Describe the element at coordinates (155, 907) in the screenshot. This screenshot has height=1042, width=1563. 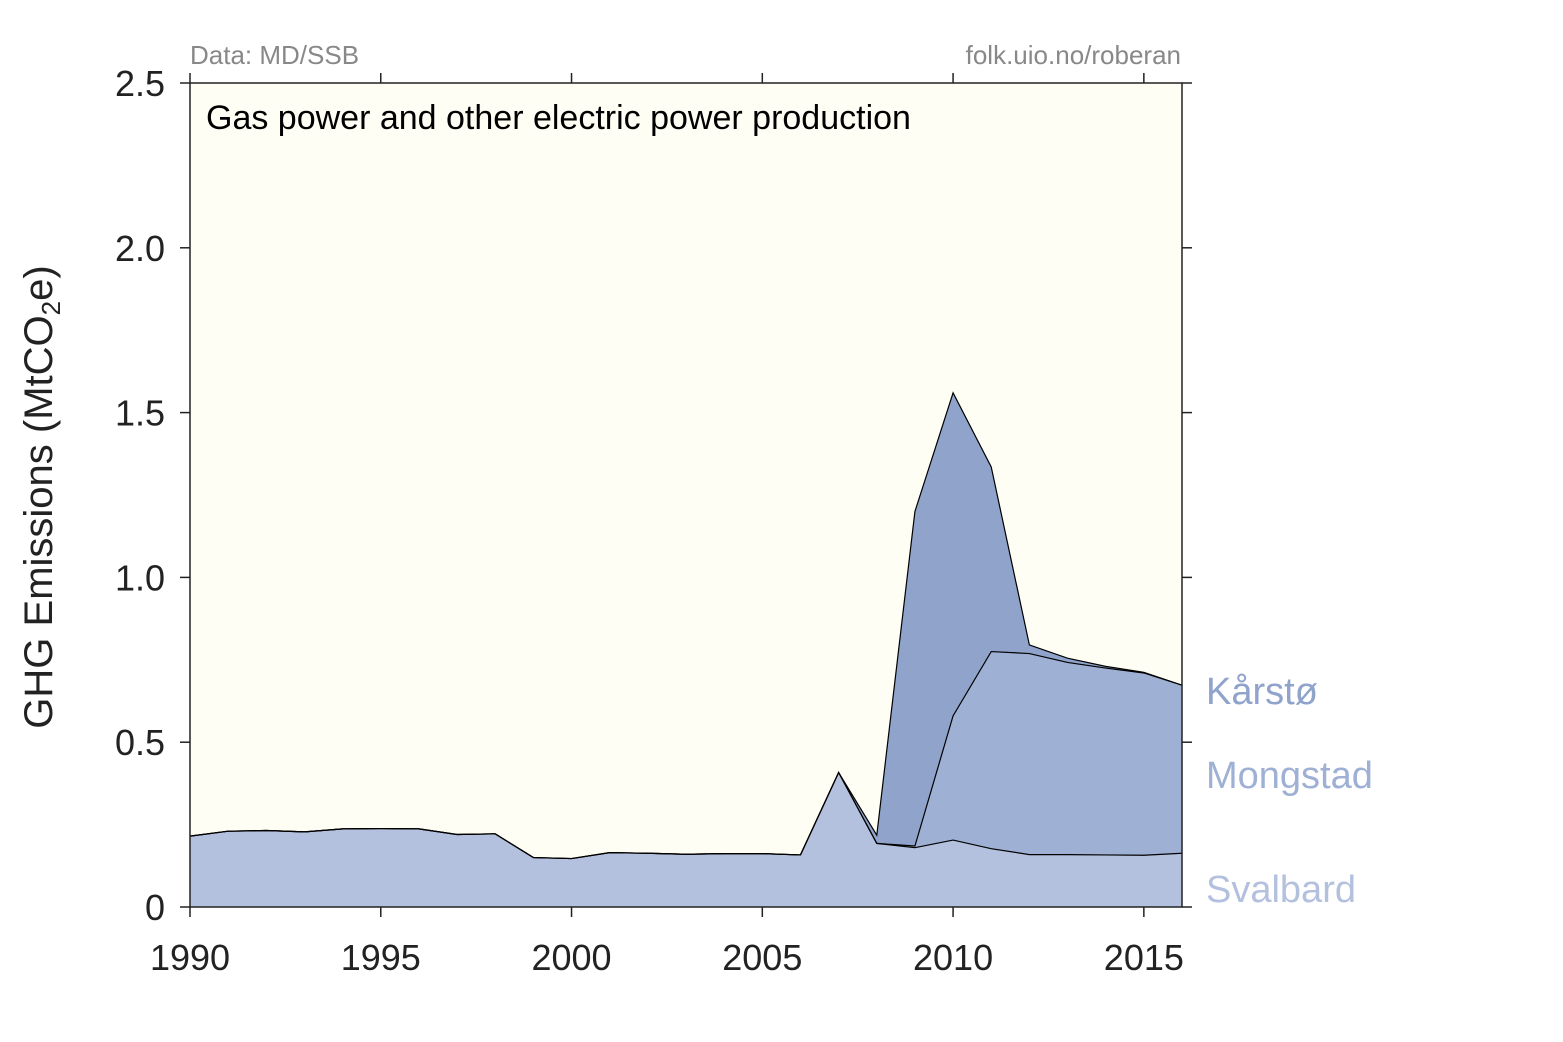
I see `y-tick-label: 0` at that location.